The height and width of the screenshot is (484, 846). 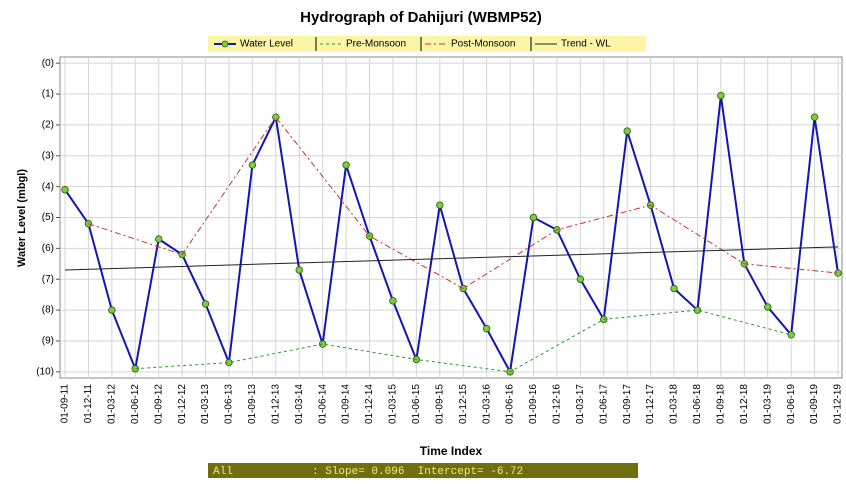 I want to click on y-tick-label: (7), so click(x=48, y=279).